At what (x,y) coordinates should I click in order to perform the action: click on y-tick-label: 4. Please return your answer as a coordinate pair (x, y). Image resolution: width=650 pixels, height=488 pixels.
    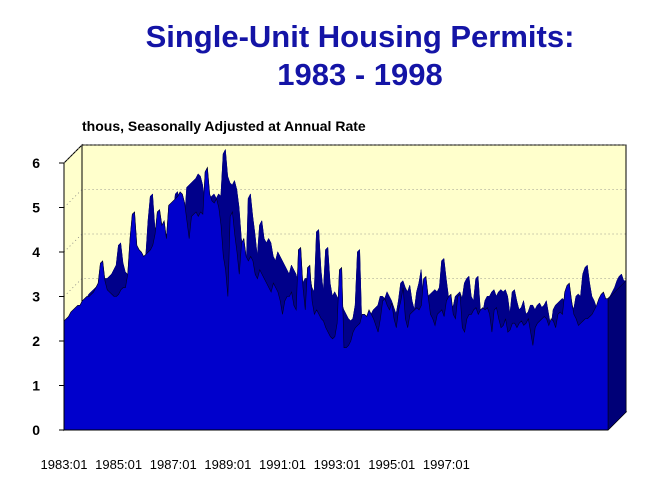
    Looking at the image, I should click on (36, 252).